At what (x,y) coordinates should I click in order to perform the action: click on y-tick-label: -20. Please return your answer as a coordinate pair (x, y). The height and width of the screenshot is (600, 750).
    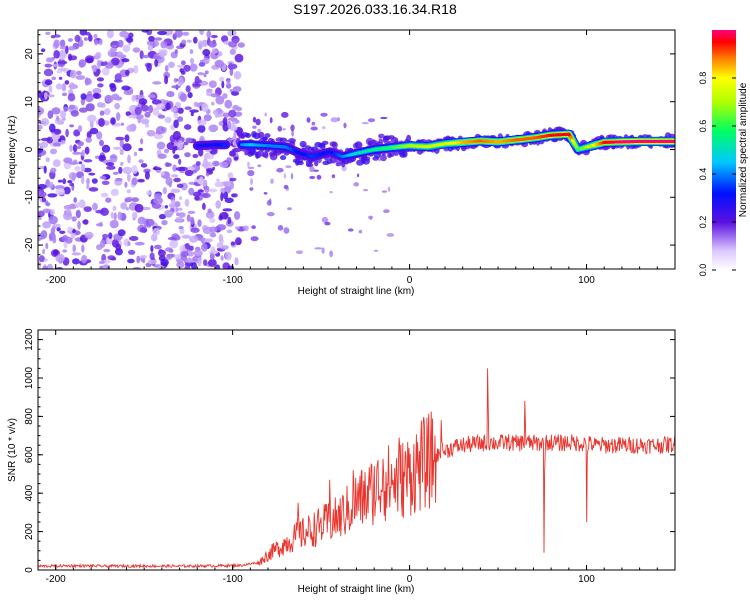
    Looking at the image, I should click on (29, 244).